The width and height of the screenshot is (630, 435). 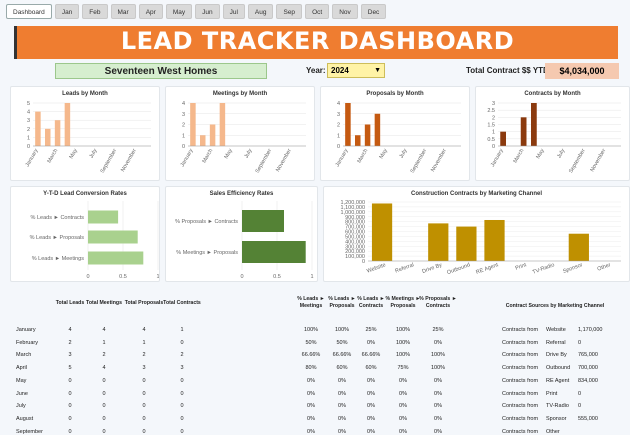 What do you see at coordinates (340, 70) in the screenshot?
I see `year-value: 2024` at bounding box center [340, 70].